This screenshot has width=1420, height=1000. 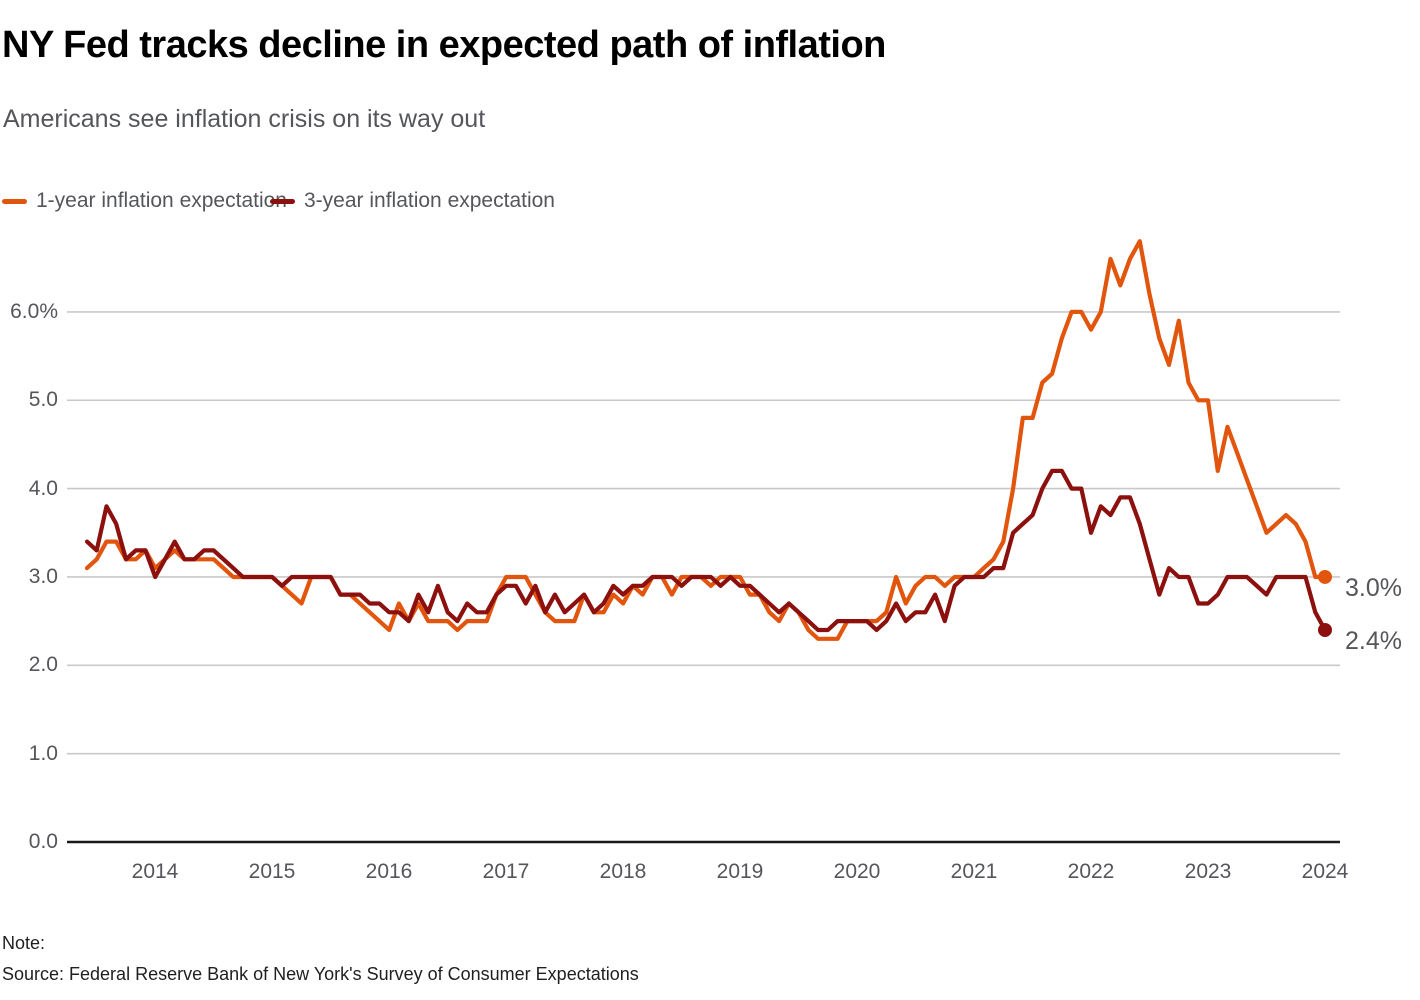 I want to click on legend-label-1-year: 1-year inflation expectation, so click(x=161, y=200).